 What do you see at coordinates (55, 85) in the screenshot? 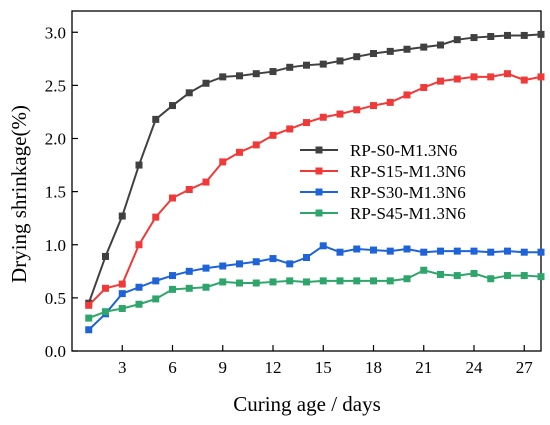
I see `y-tick-label: 2.5` at bounding box center [55, 85].